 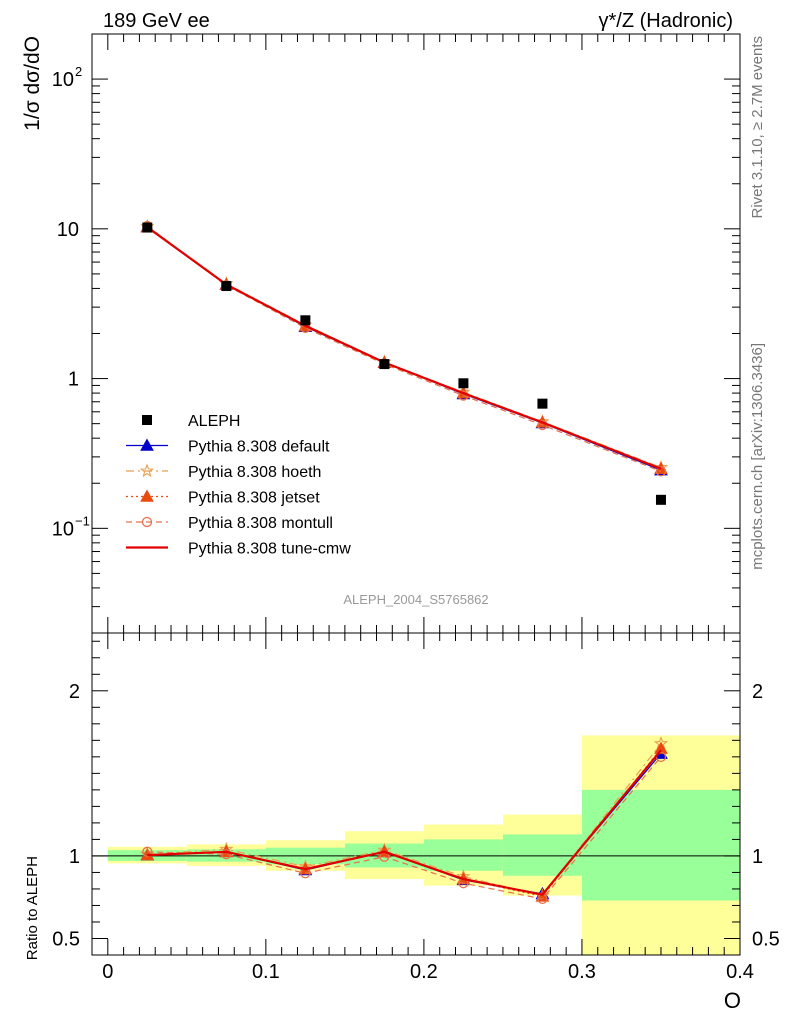 What do you see at coordinates (32, 83) in the screenshot?
I see `y-axis-label: 1/σ dσ/dO` at bounding box center [32, 83].